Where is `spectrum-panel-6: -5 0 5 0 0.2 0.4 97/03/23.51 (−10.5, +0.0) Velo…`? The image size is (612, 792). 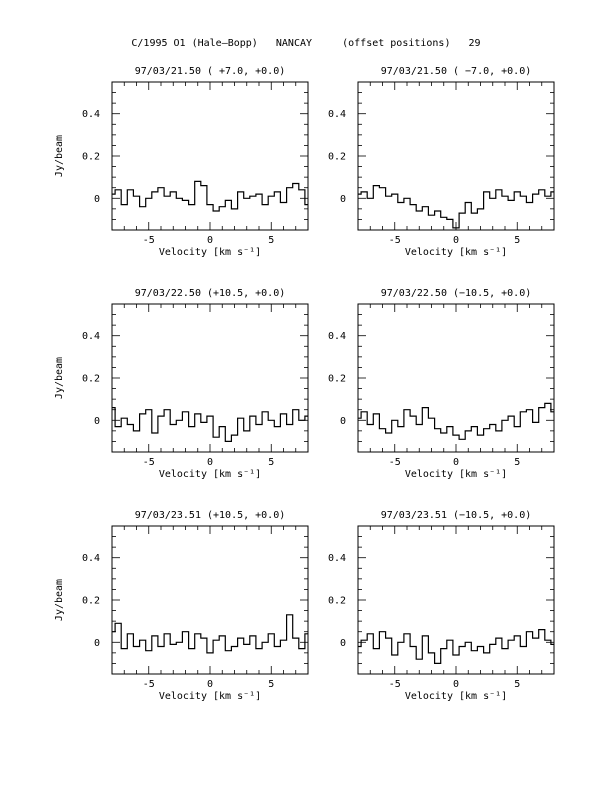
spectrum-panel-6: -5 0 5 0 0.2 0.4 97/03/23.51 (−10.5, +0.0) Velo… is located at coordinates (441, 606).